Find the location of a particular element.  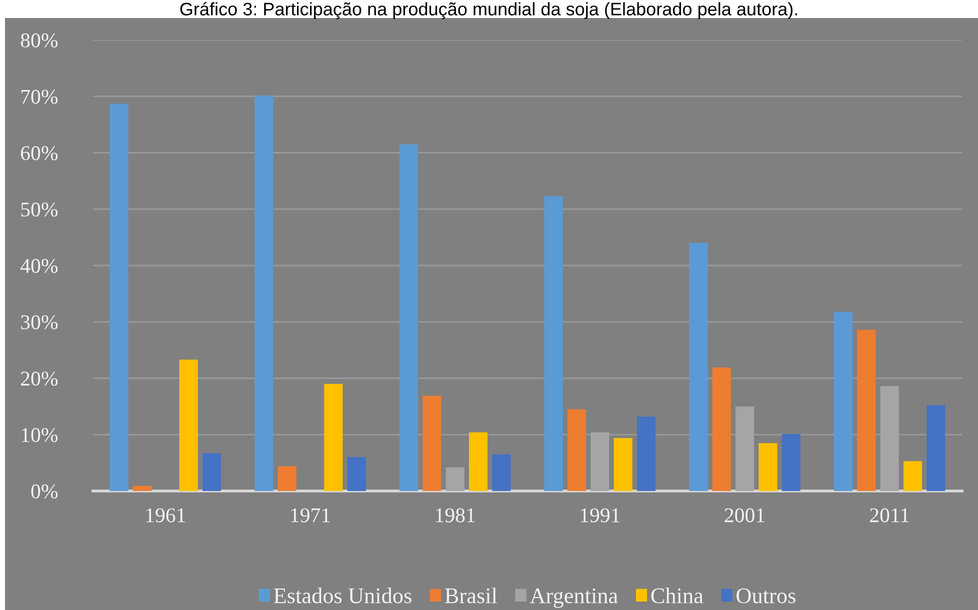

y-tick-label: 30% is located at coordinates (39, 322).